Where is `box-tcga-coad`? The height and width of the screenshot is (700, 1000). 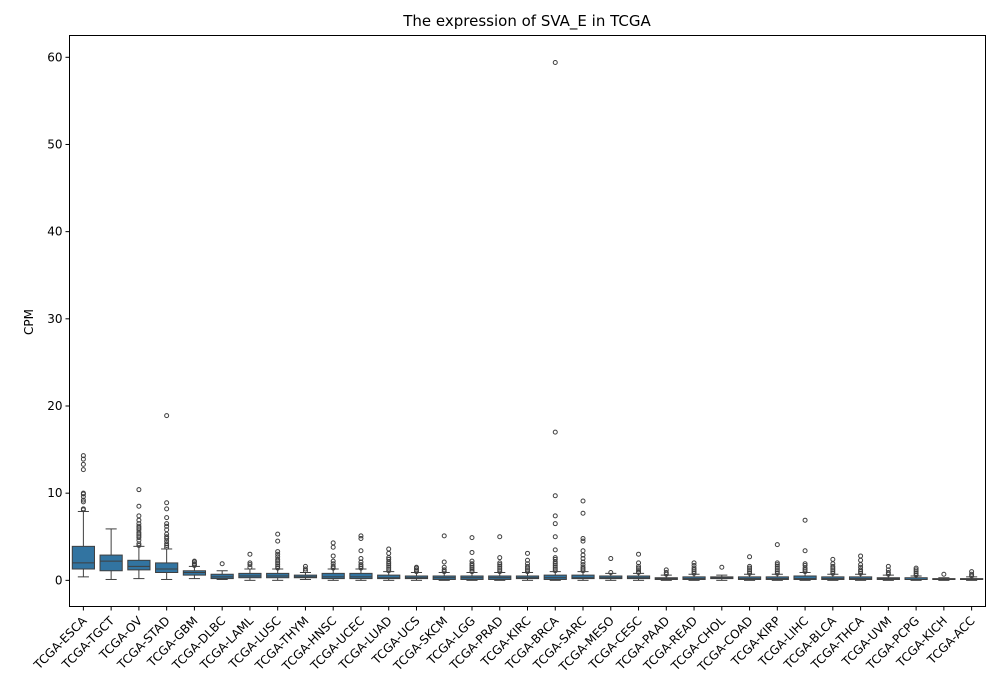 box-tcga-coad is located at coordinates (749, 567).